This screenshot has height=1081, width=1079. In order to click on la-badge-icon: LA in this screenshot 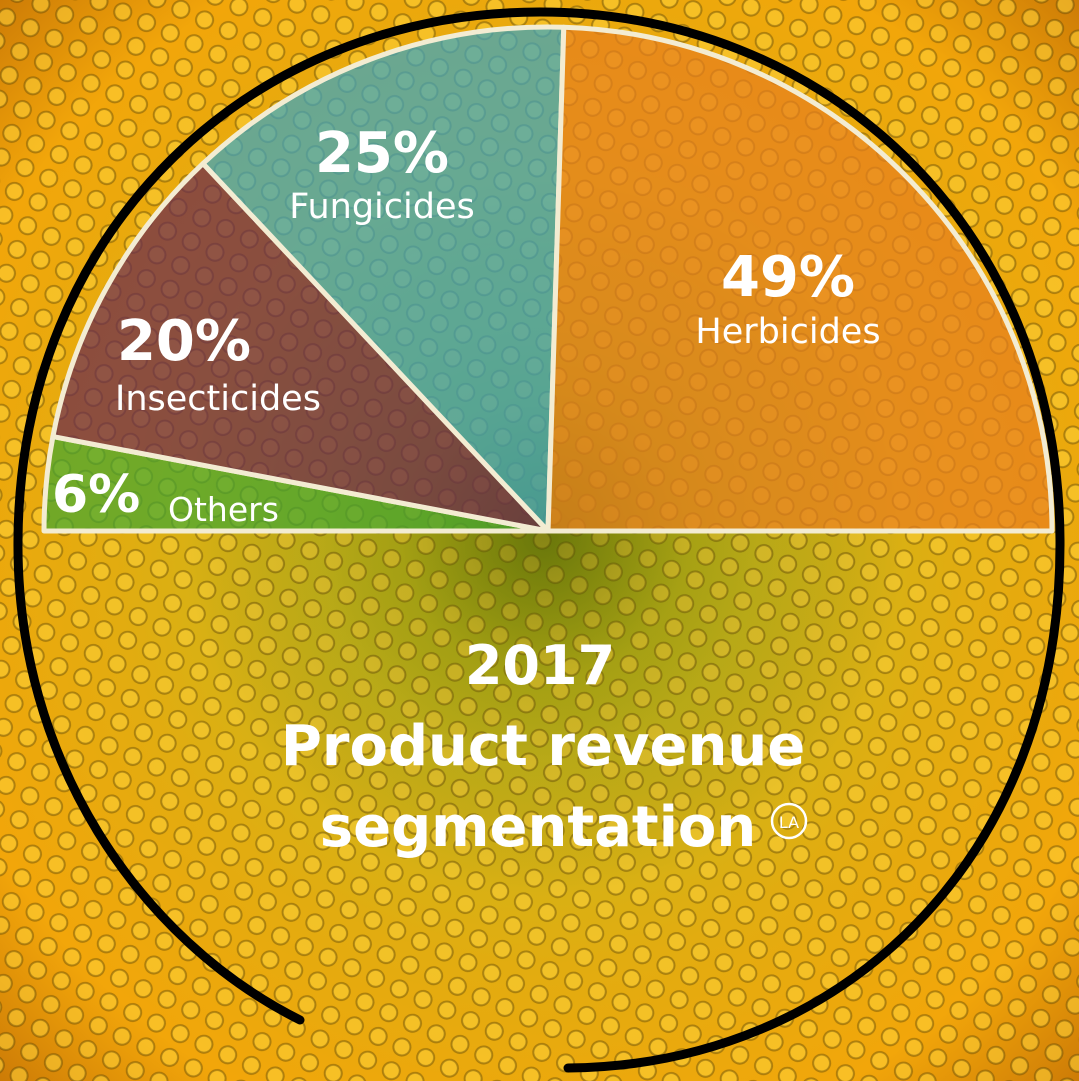, I will do `click(789, 821)`.